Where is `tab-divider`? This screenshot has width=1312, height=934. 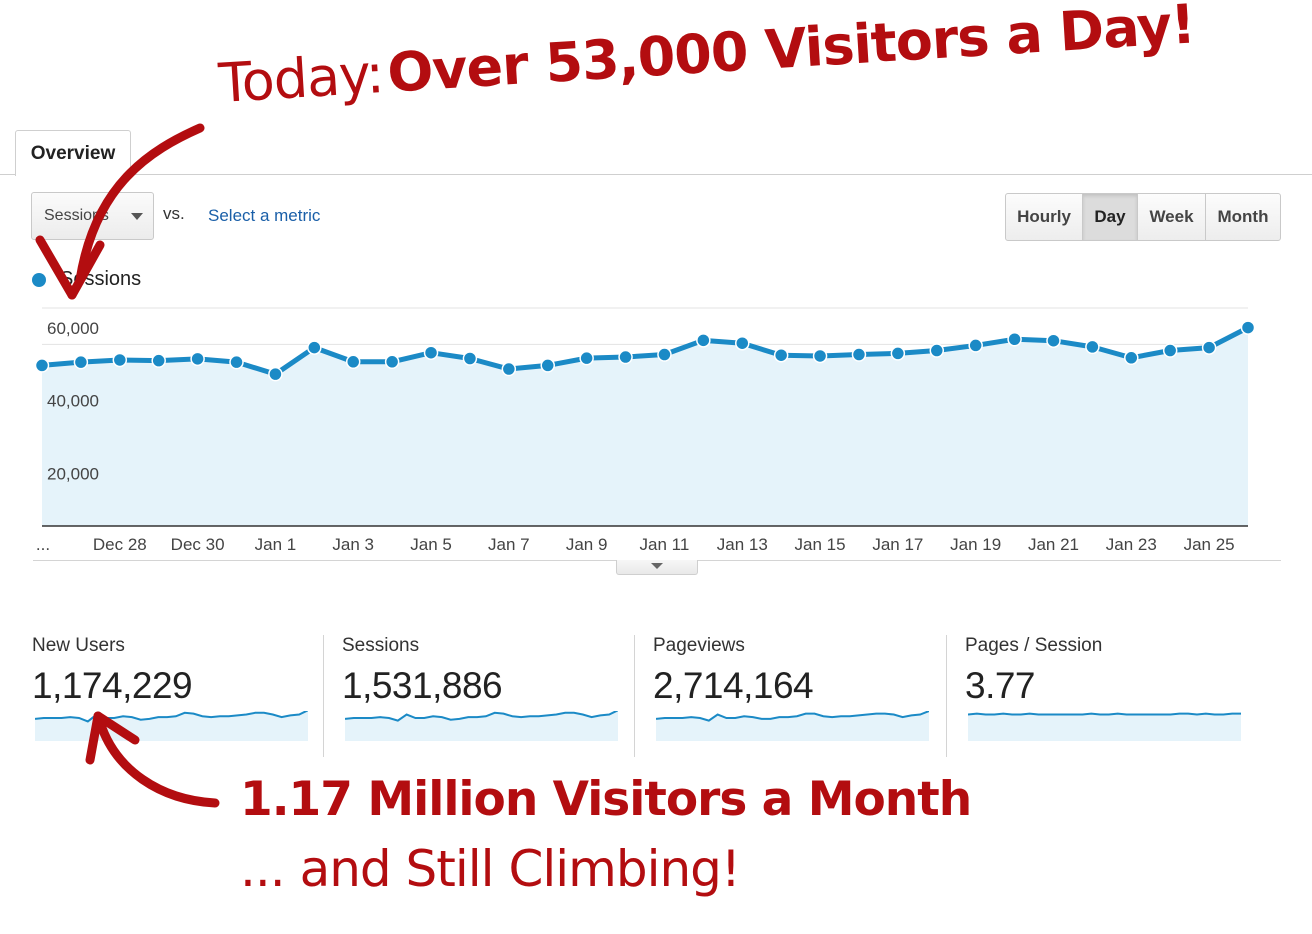 tab-divider is located at coordinates (656, 174).